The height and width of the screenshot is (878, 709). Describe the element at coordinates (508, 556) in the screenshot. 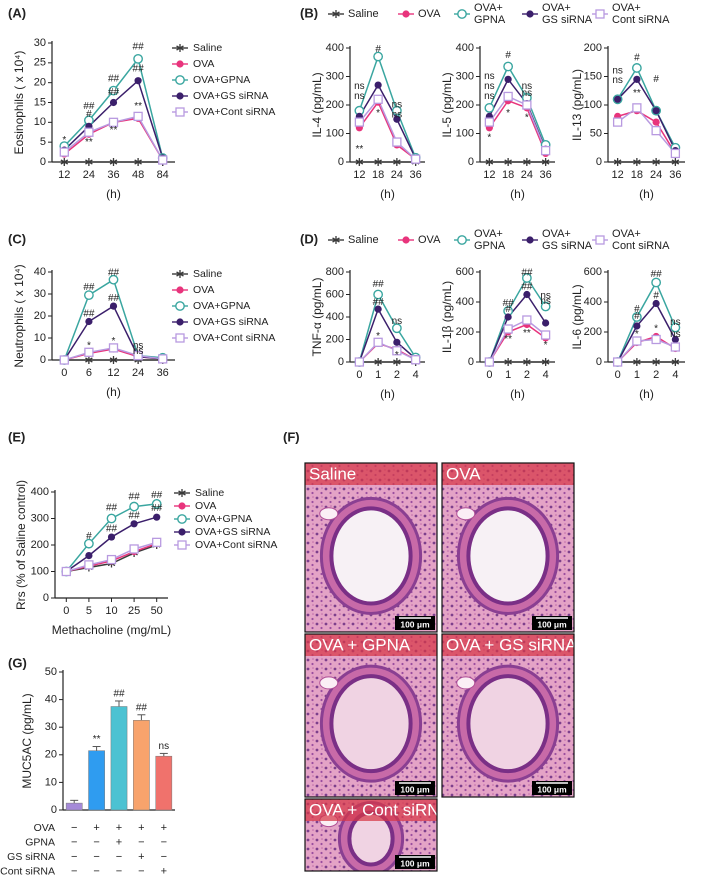

I see `airway-lumen` at that location.